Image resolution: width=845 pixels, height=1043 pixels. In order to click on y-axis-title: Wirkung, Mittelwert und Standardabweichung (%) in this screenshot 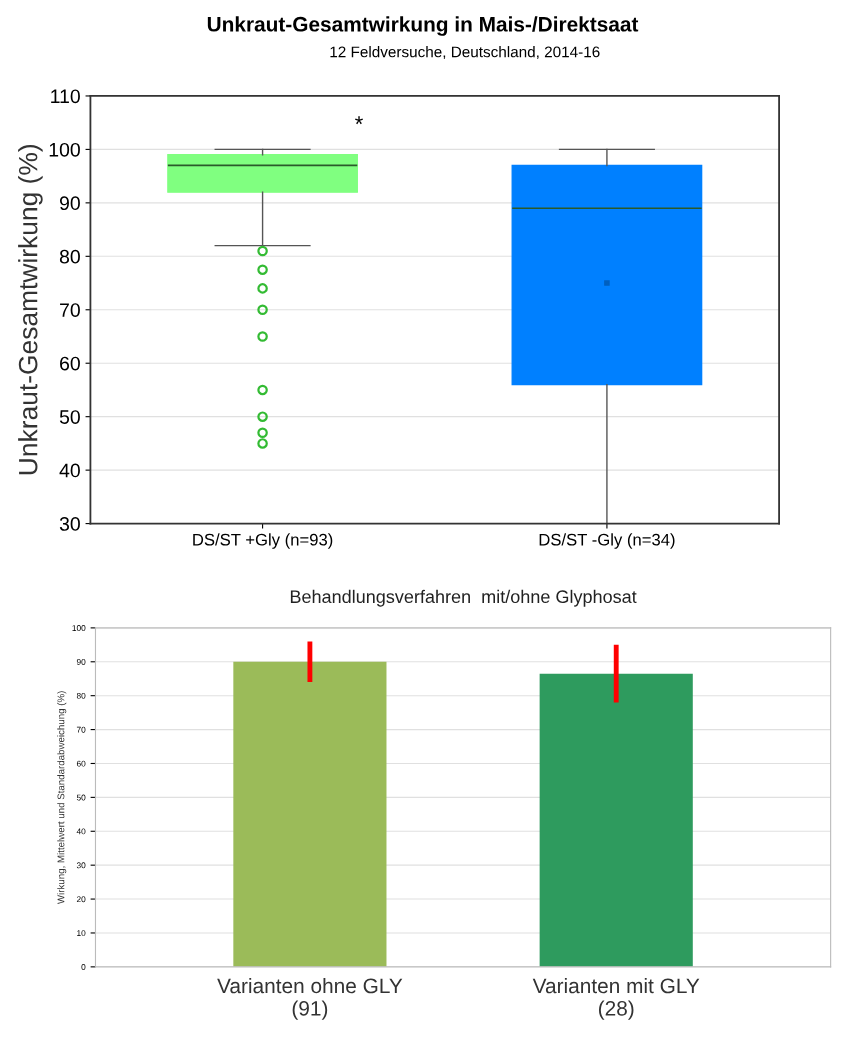, I will do `click(62, 798)`.